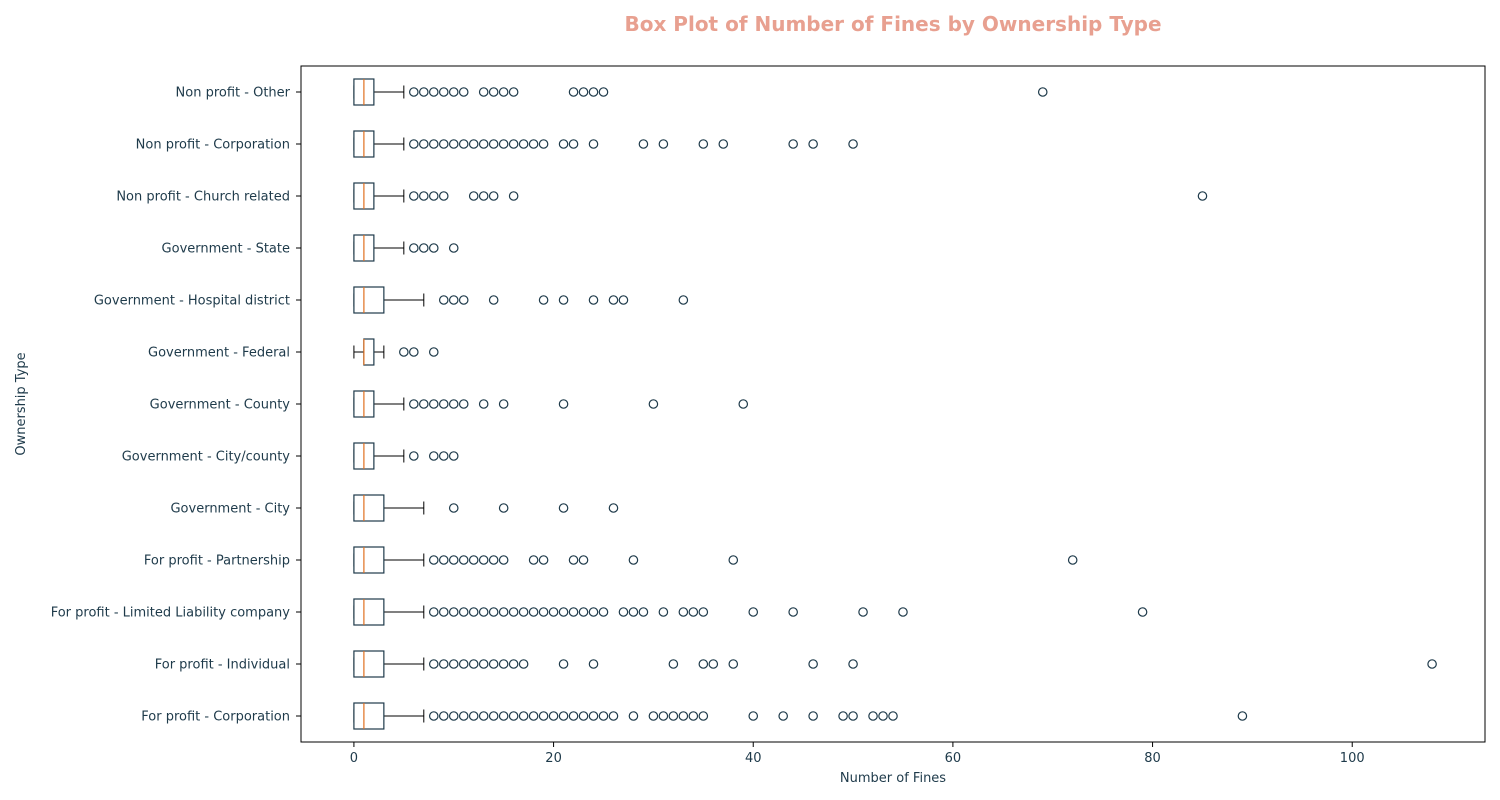 The height and width of the screenshot is (800, 1500). What do you see at coordinates (21, 403) in the screenshot?
I see `y-axis-label: Ownership Type` at bounding box center [21, 403].